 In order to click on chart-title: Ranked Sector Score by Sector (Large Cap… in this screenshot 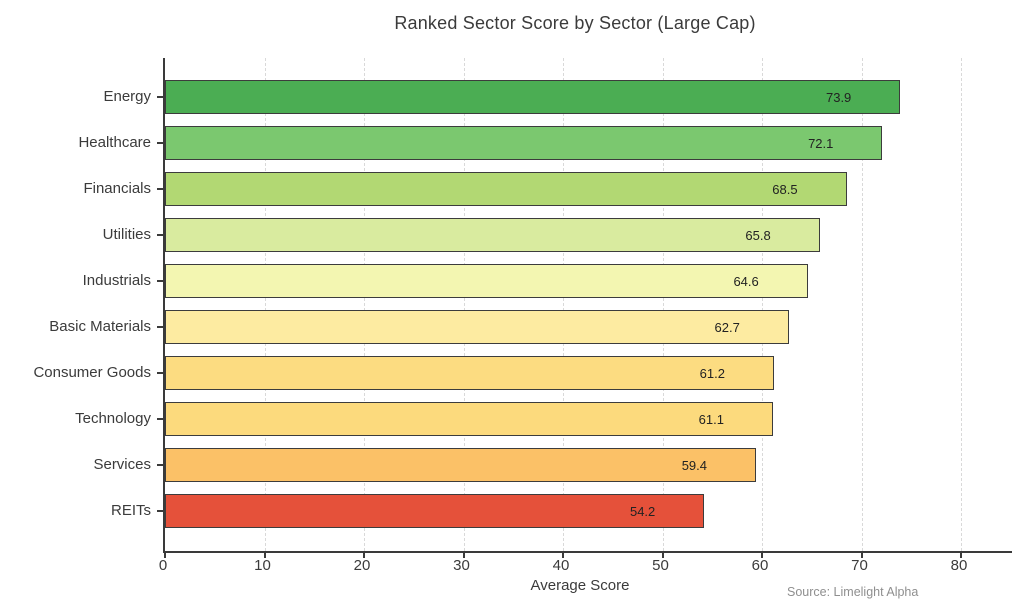, I will do `click(575, 23)`.